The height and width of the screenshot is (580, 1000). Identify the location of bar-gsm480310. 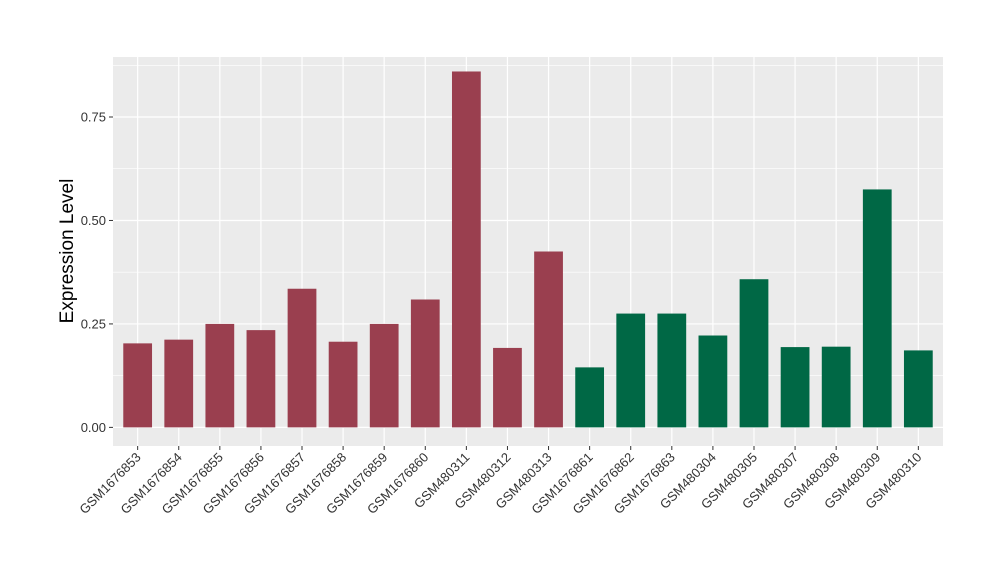
(918, 389).